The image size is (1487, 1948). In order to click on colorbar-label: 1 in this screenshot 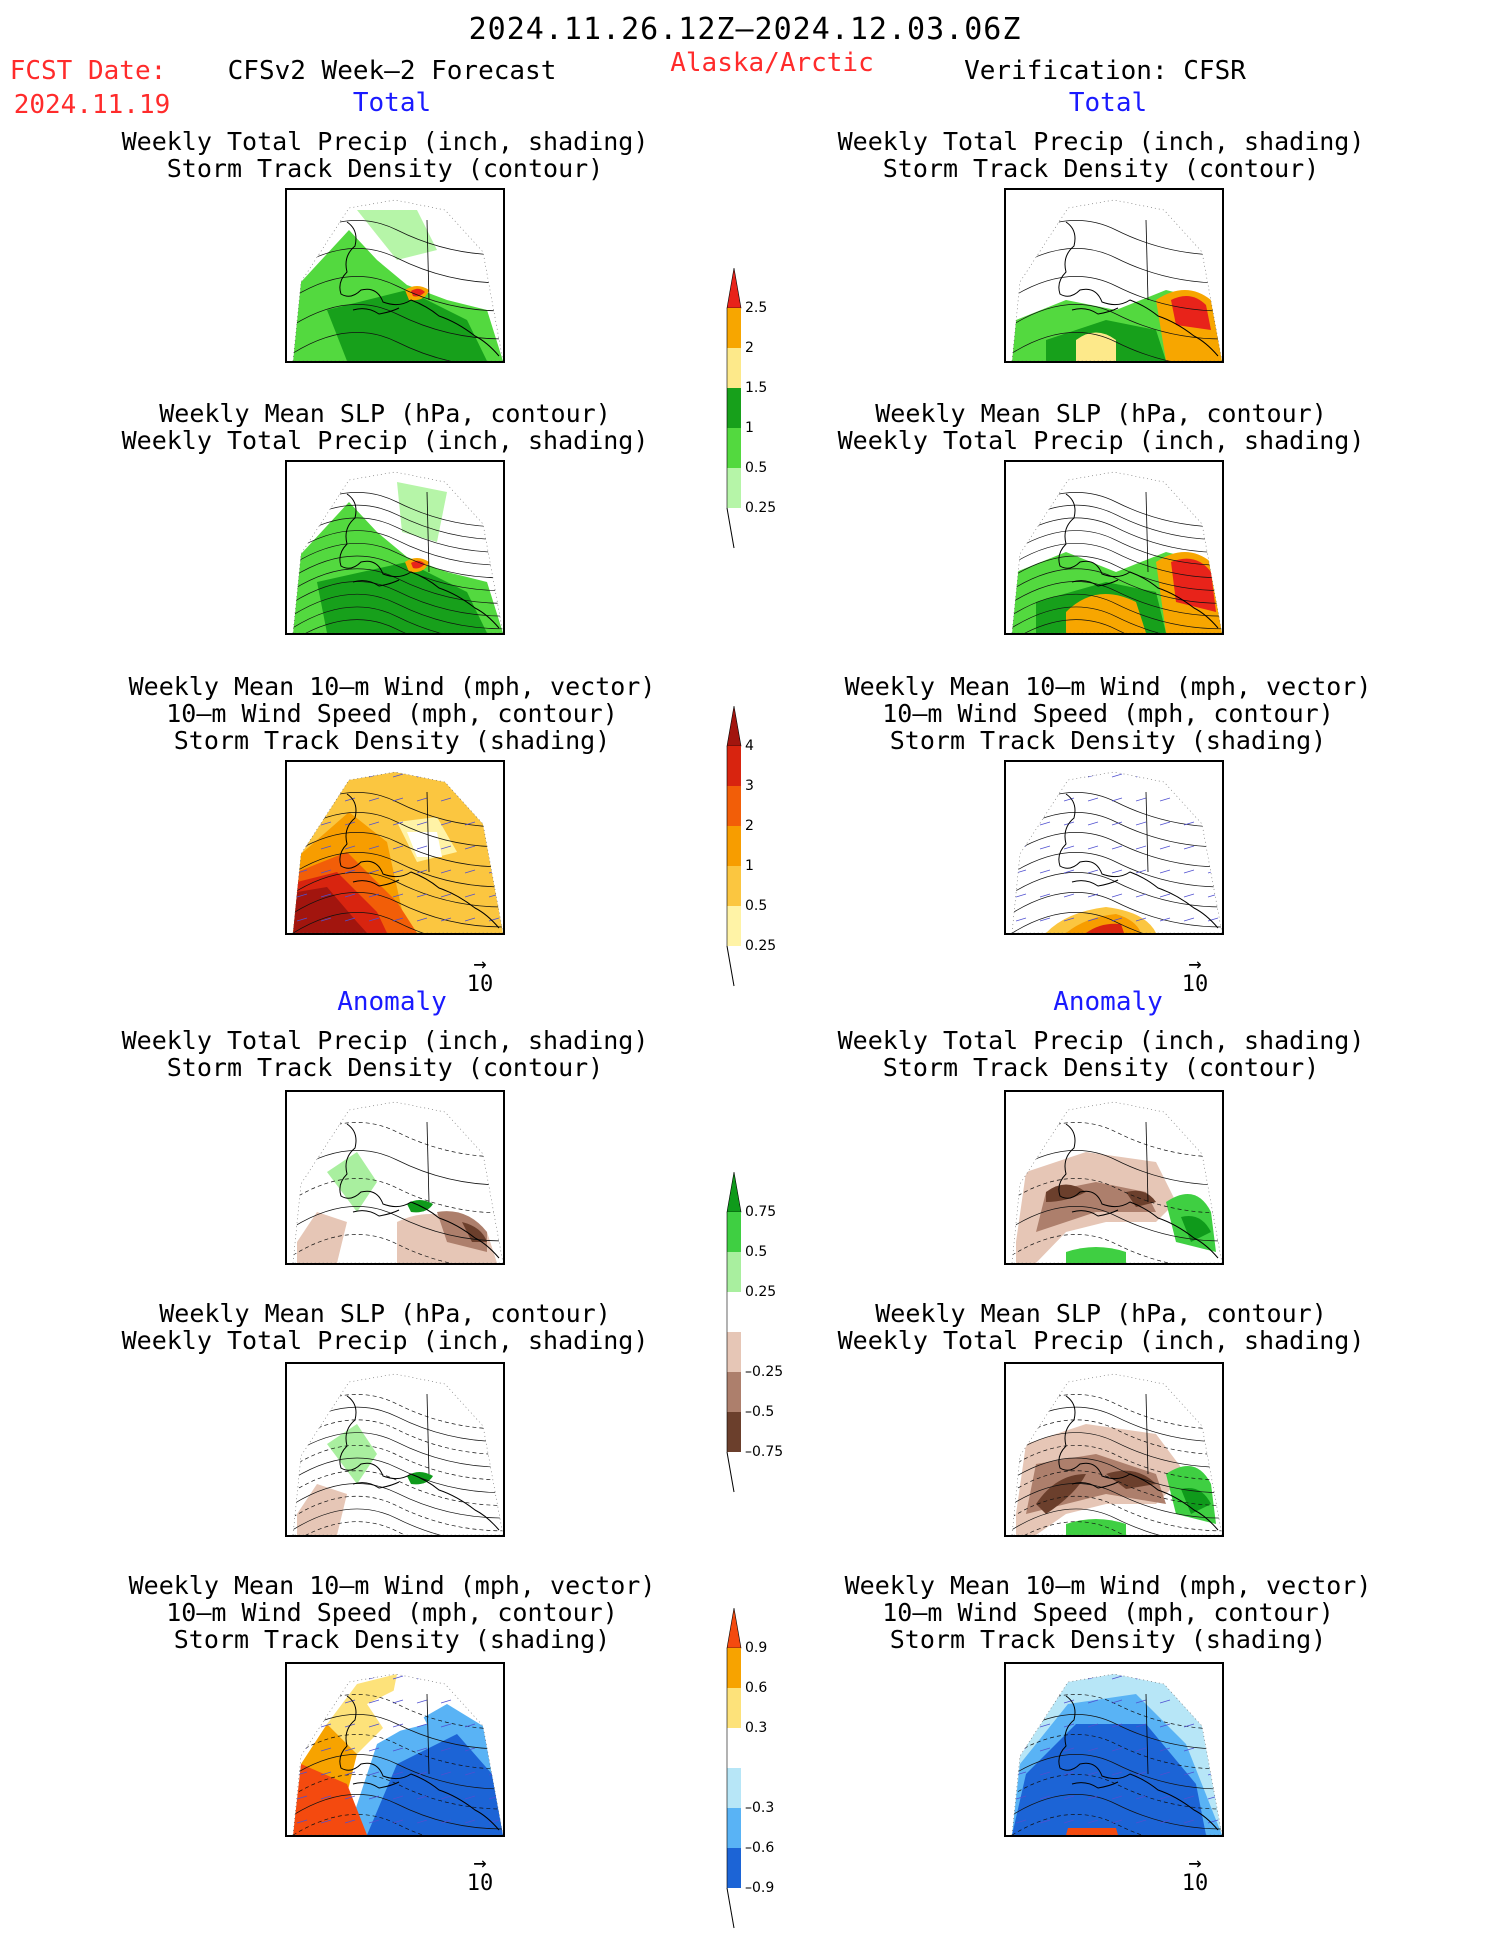, I will do `click(749, 428)`.